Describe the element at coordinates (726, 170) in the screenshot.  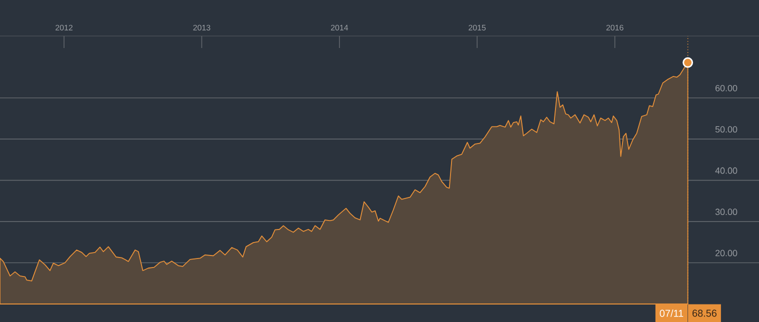
I see `y-tick-label: 40.00` at that location.